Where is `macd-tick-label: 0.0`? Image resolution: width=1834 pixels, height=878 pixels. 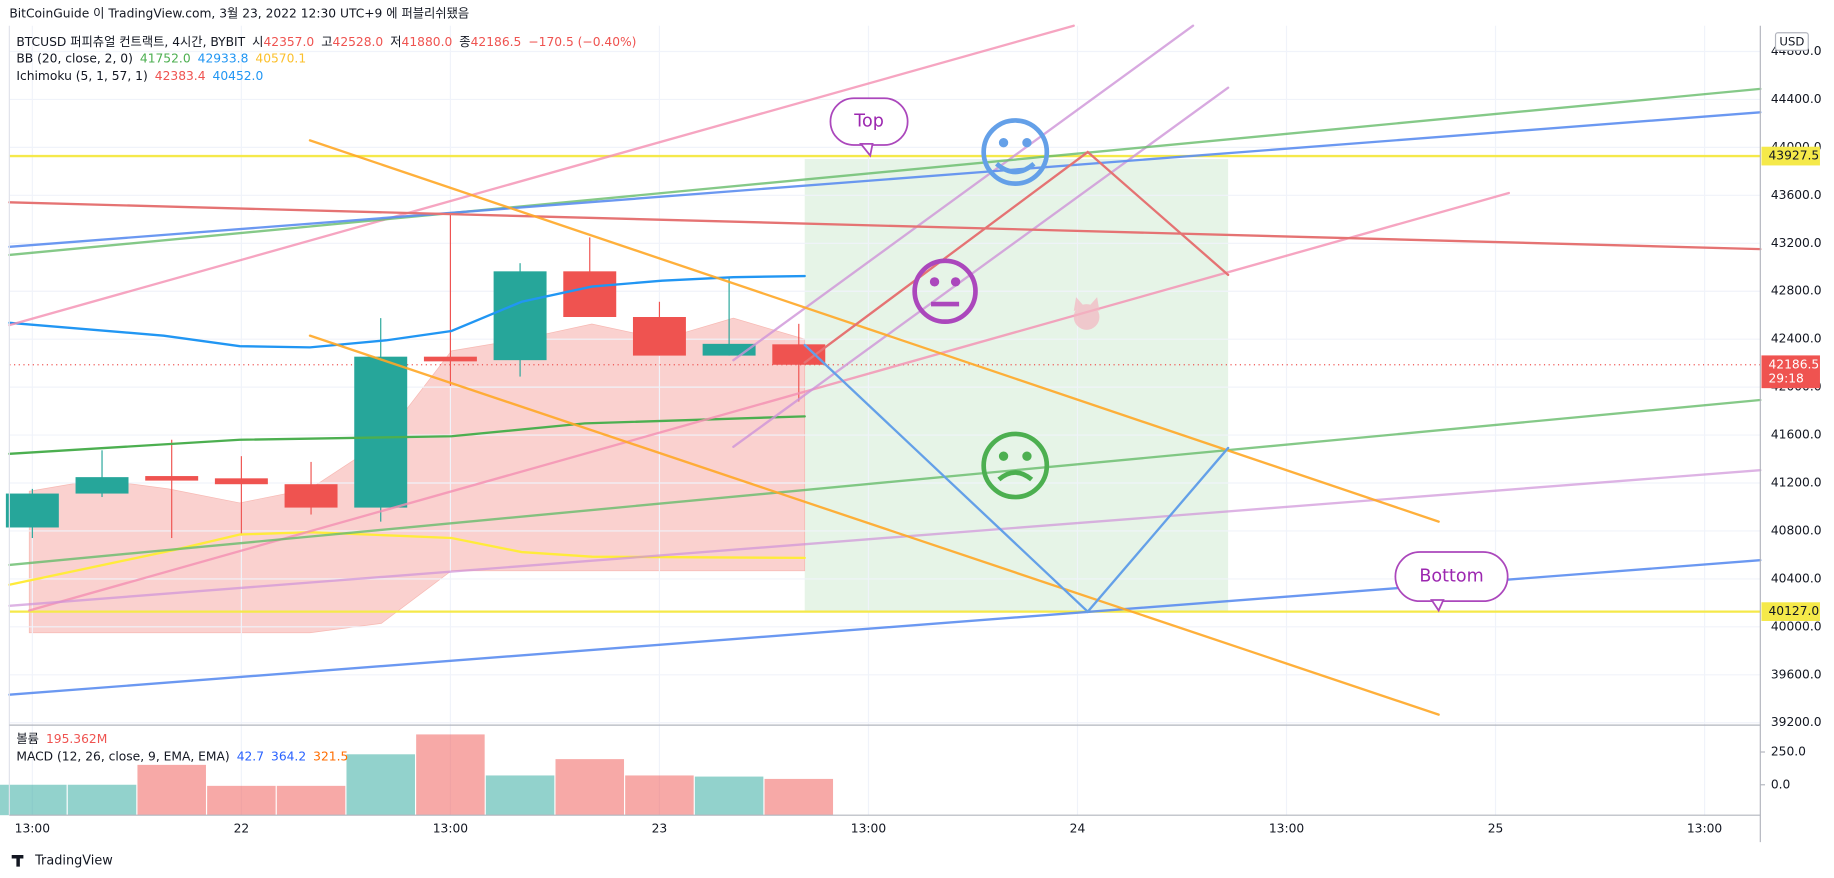
macd-tick-label: 0.0 is located at coordinates (1781, 784).